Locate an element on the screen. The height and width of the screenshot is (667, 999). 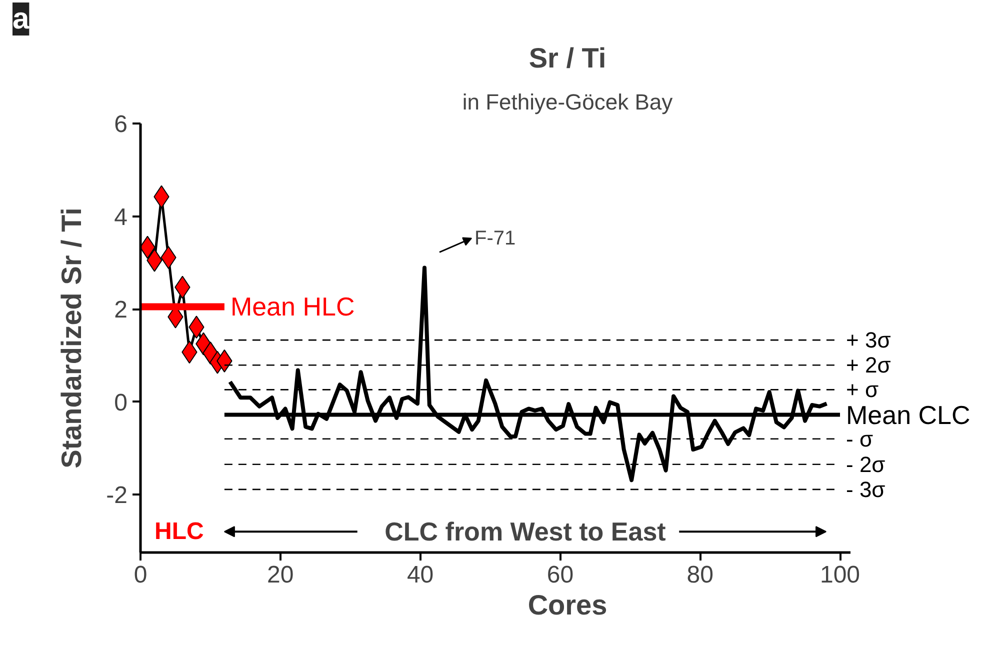
ref-line-label: - 2σ is located at coordinates (866, 464).